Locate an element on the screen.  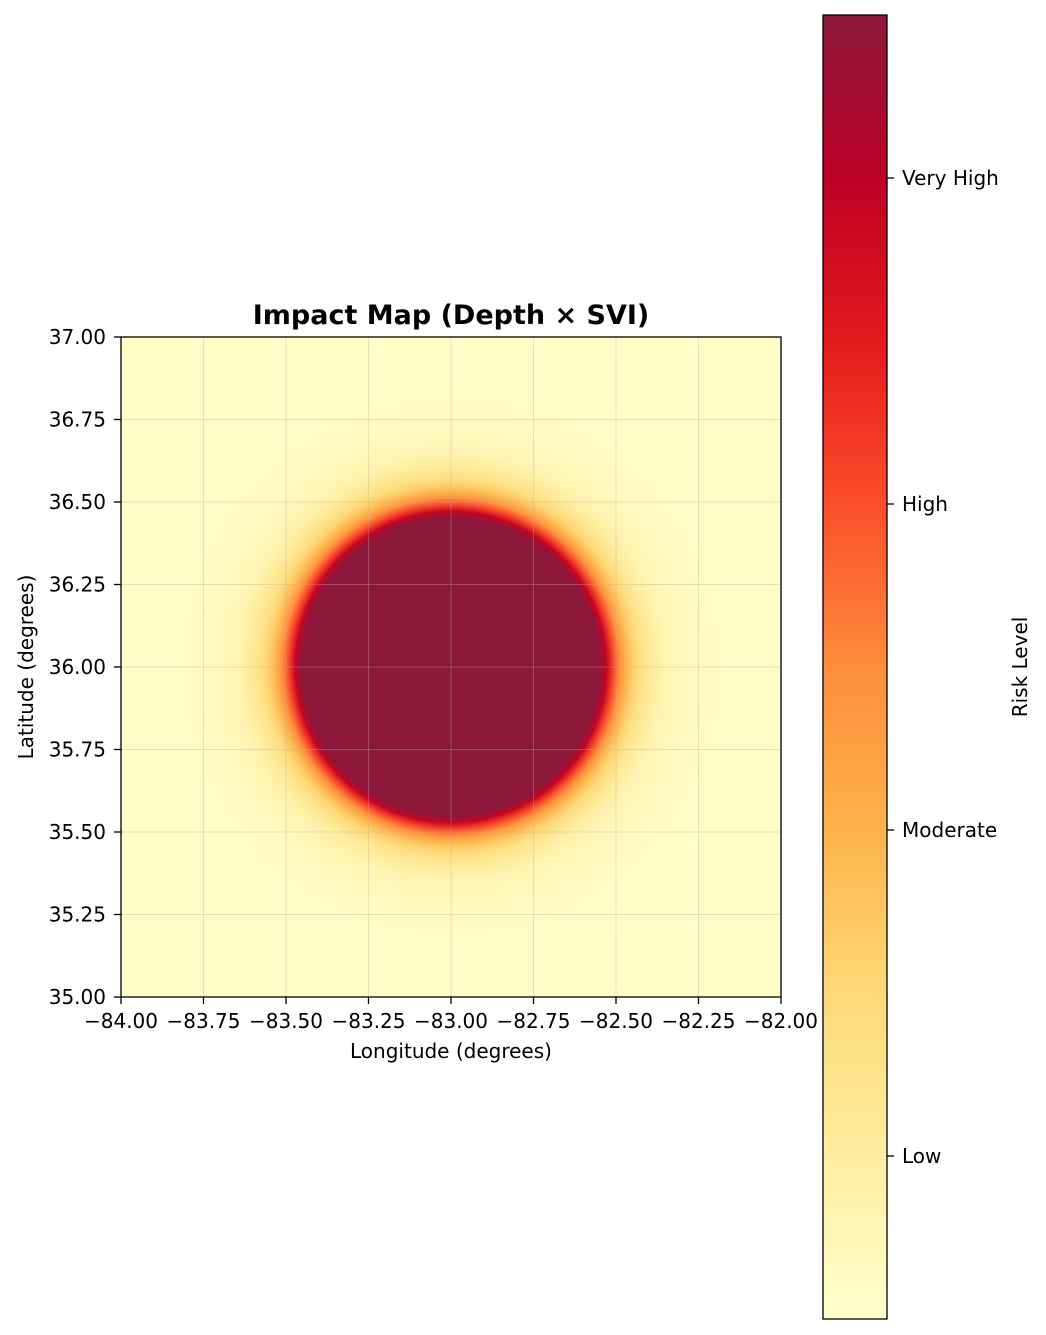
colorbar-tick-label: High is located at coordinates (925, 504).